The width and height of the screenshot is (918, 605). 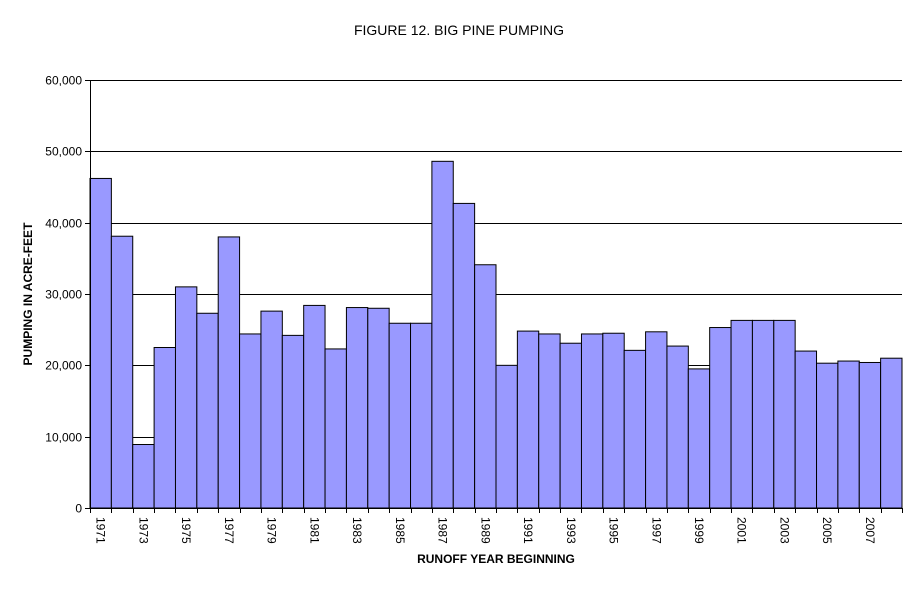 I want to click on bar-1982, so click(x=335, y=428).